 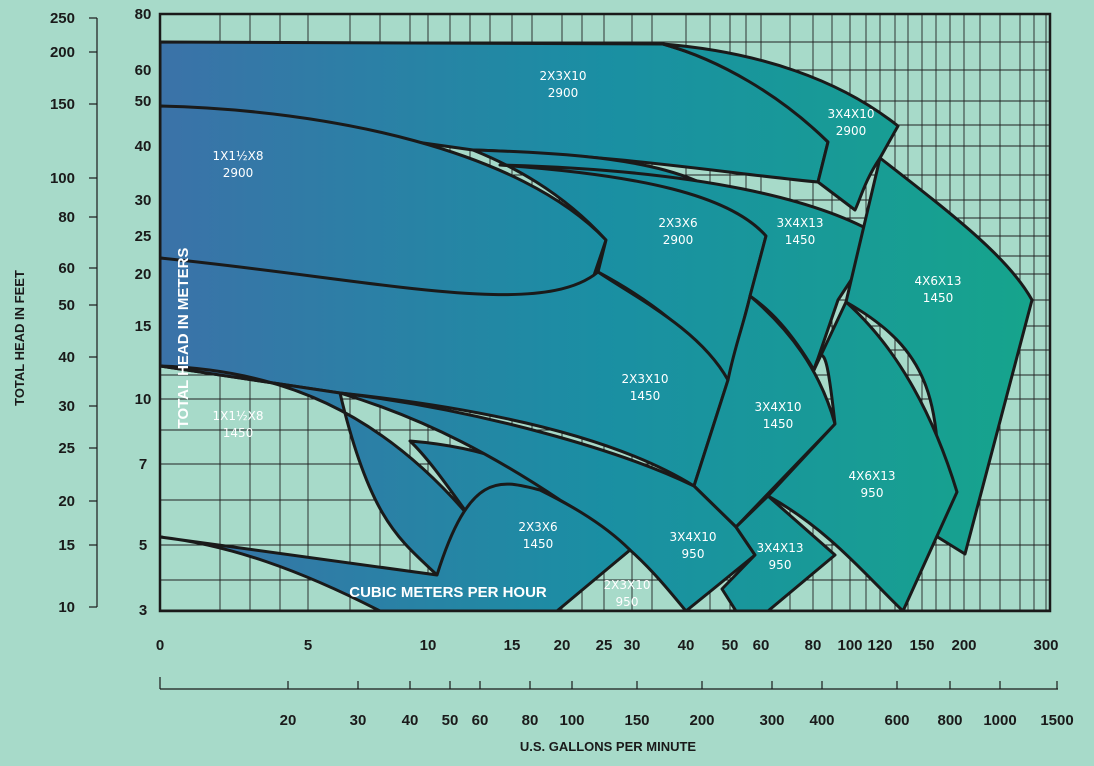 I want to click on gpm-tick-label: 600, so click(x=896, y=720).